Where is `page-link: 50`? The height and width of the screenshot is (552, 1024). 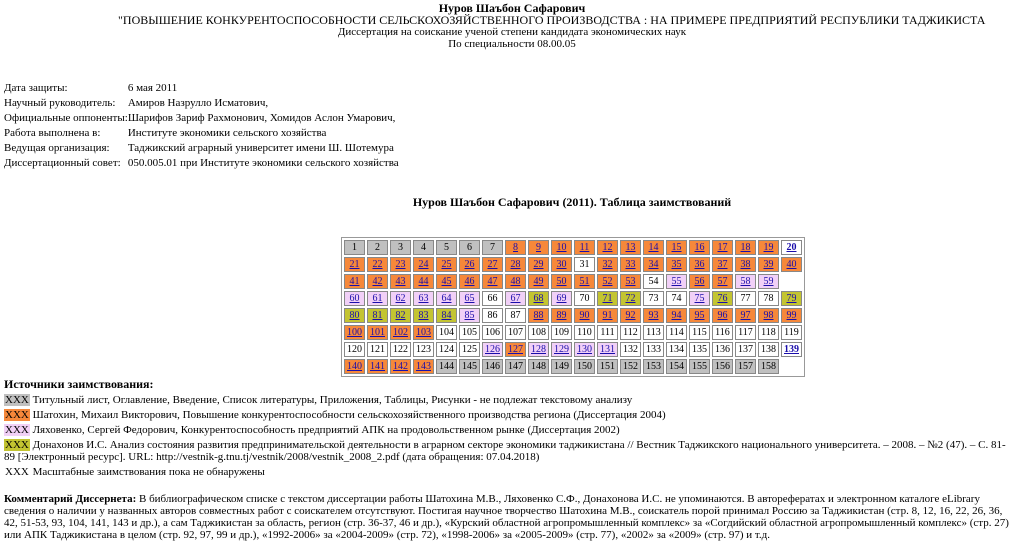
page-link: 50 is located at coordinates (561, 281).